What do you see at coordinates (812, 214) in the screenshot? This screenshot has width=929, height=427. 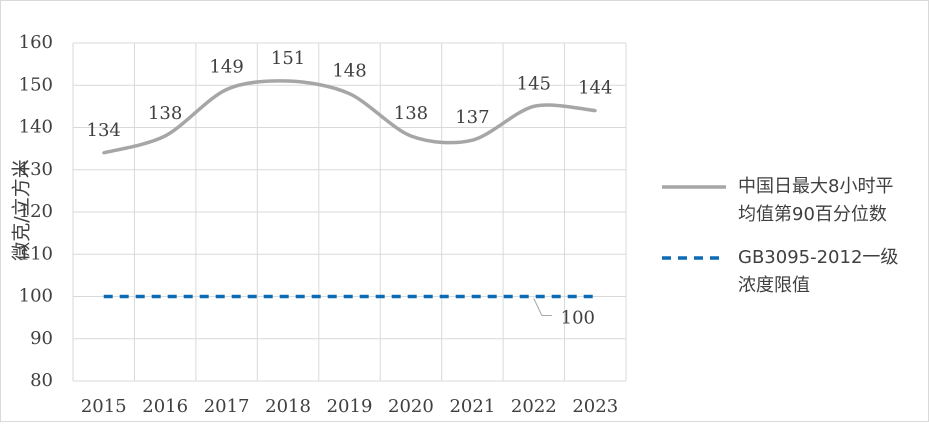 I see `legend-label-ozone-p90: 均值第90百分位数` at bounding box center [812, 214].